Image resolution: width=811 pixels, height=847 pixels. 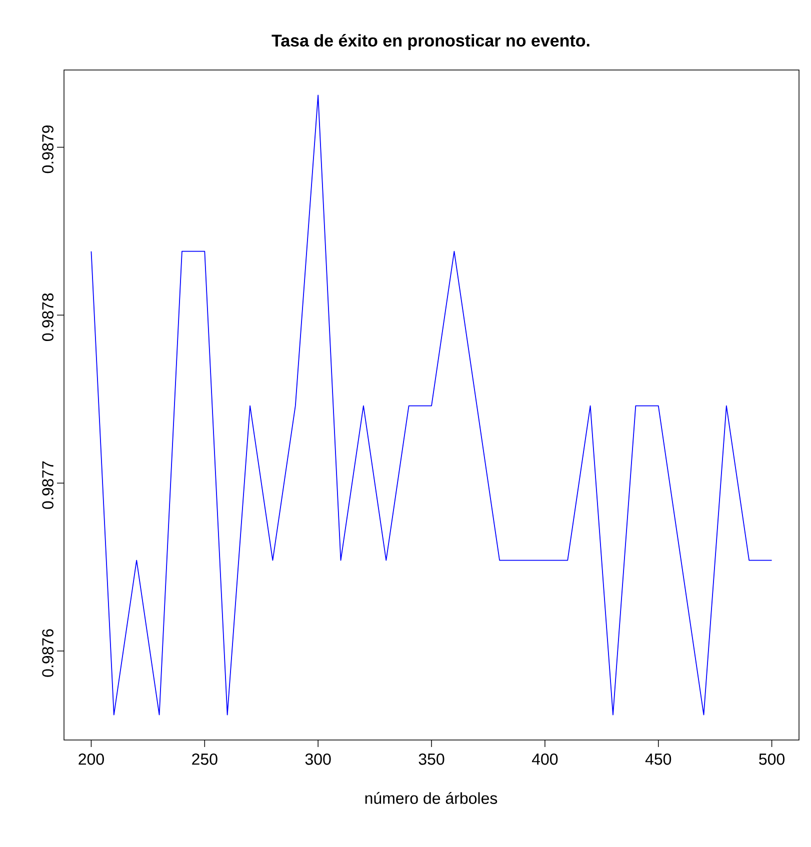 What do you see at coordinates (48, 653) in the screenshot?
I see `y-tick-label: 0.9876` at bounding box center [48, 653].